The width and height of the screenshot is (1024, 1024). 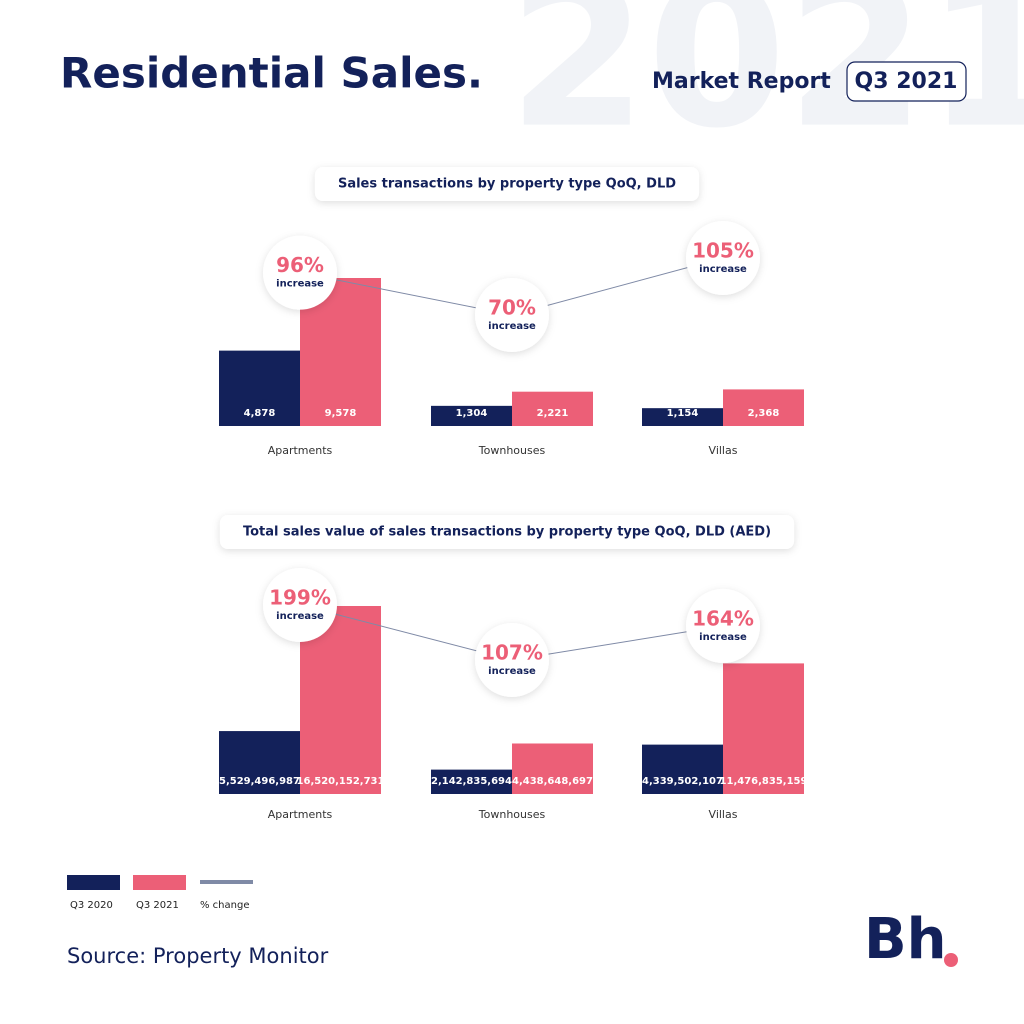 What do you see at coordinates (741, 81) in the screenshot?
I see `report-label: Market Report` at bounding box center [741, 81].